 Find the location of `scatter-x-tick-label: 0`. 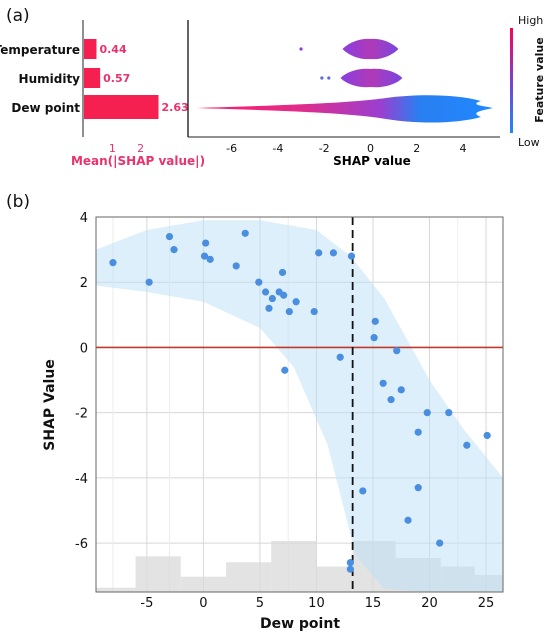

scatter-x-tick-label: 0 is located at coordinates (203, 603).